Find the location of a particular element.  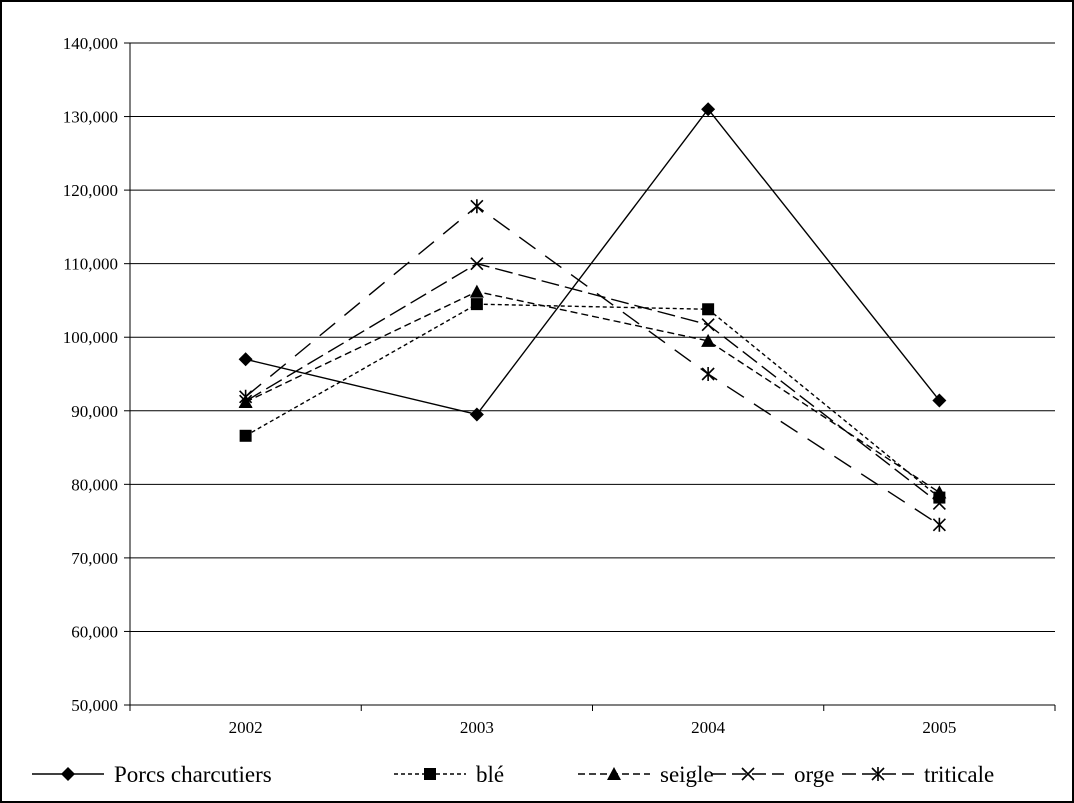

legend-entry: Porcs charcutiers is located at coordinates (152, 774).